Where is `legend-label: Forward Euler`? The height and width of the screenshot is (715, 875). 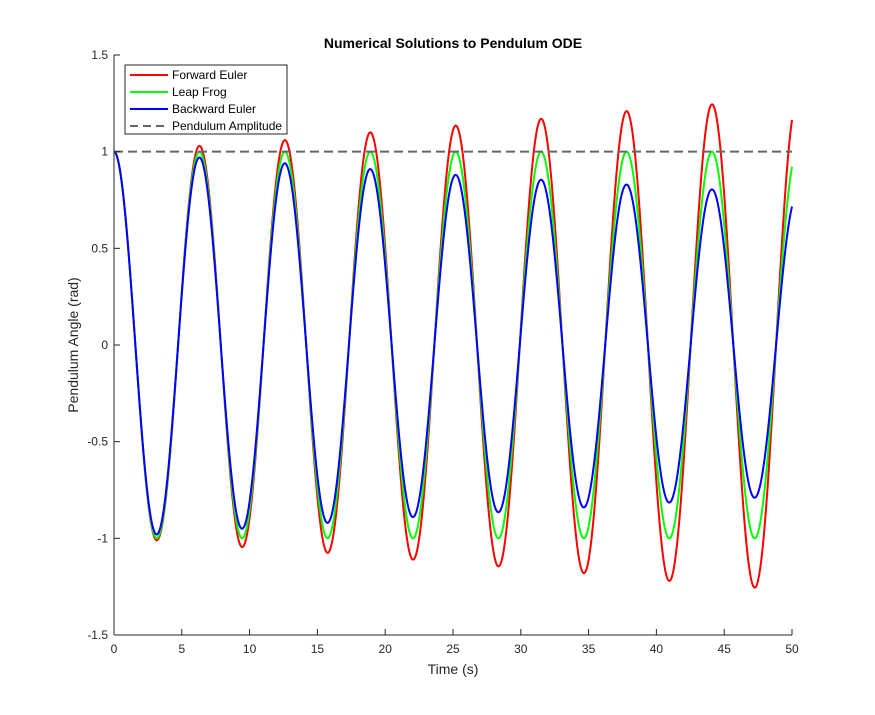
legend-label: Forward Euler is located at coordinates (209, 75).